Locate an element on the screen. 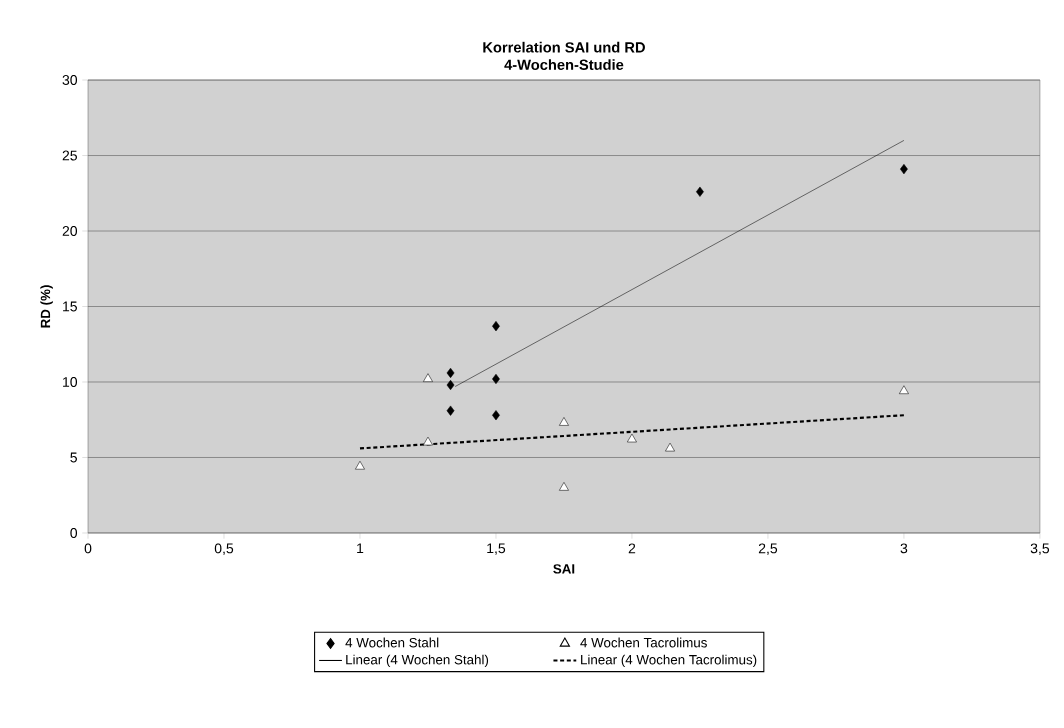 This screenshot has width=1064, height=728. y-tick-label: 10 is located at coordinates (70, 382).